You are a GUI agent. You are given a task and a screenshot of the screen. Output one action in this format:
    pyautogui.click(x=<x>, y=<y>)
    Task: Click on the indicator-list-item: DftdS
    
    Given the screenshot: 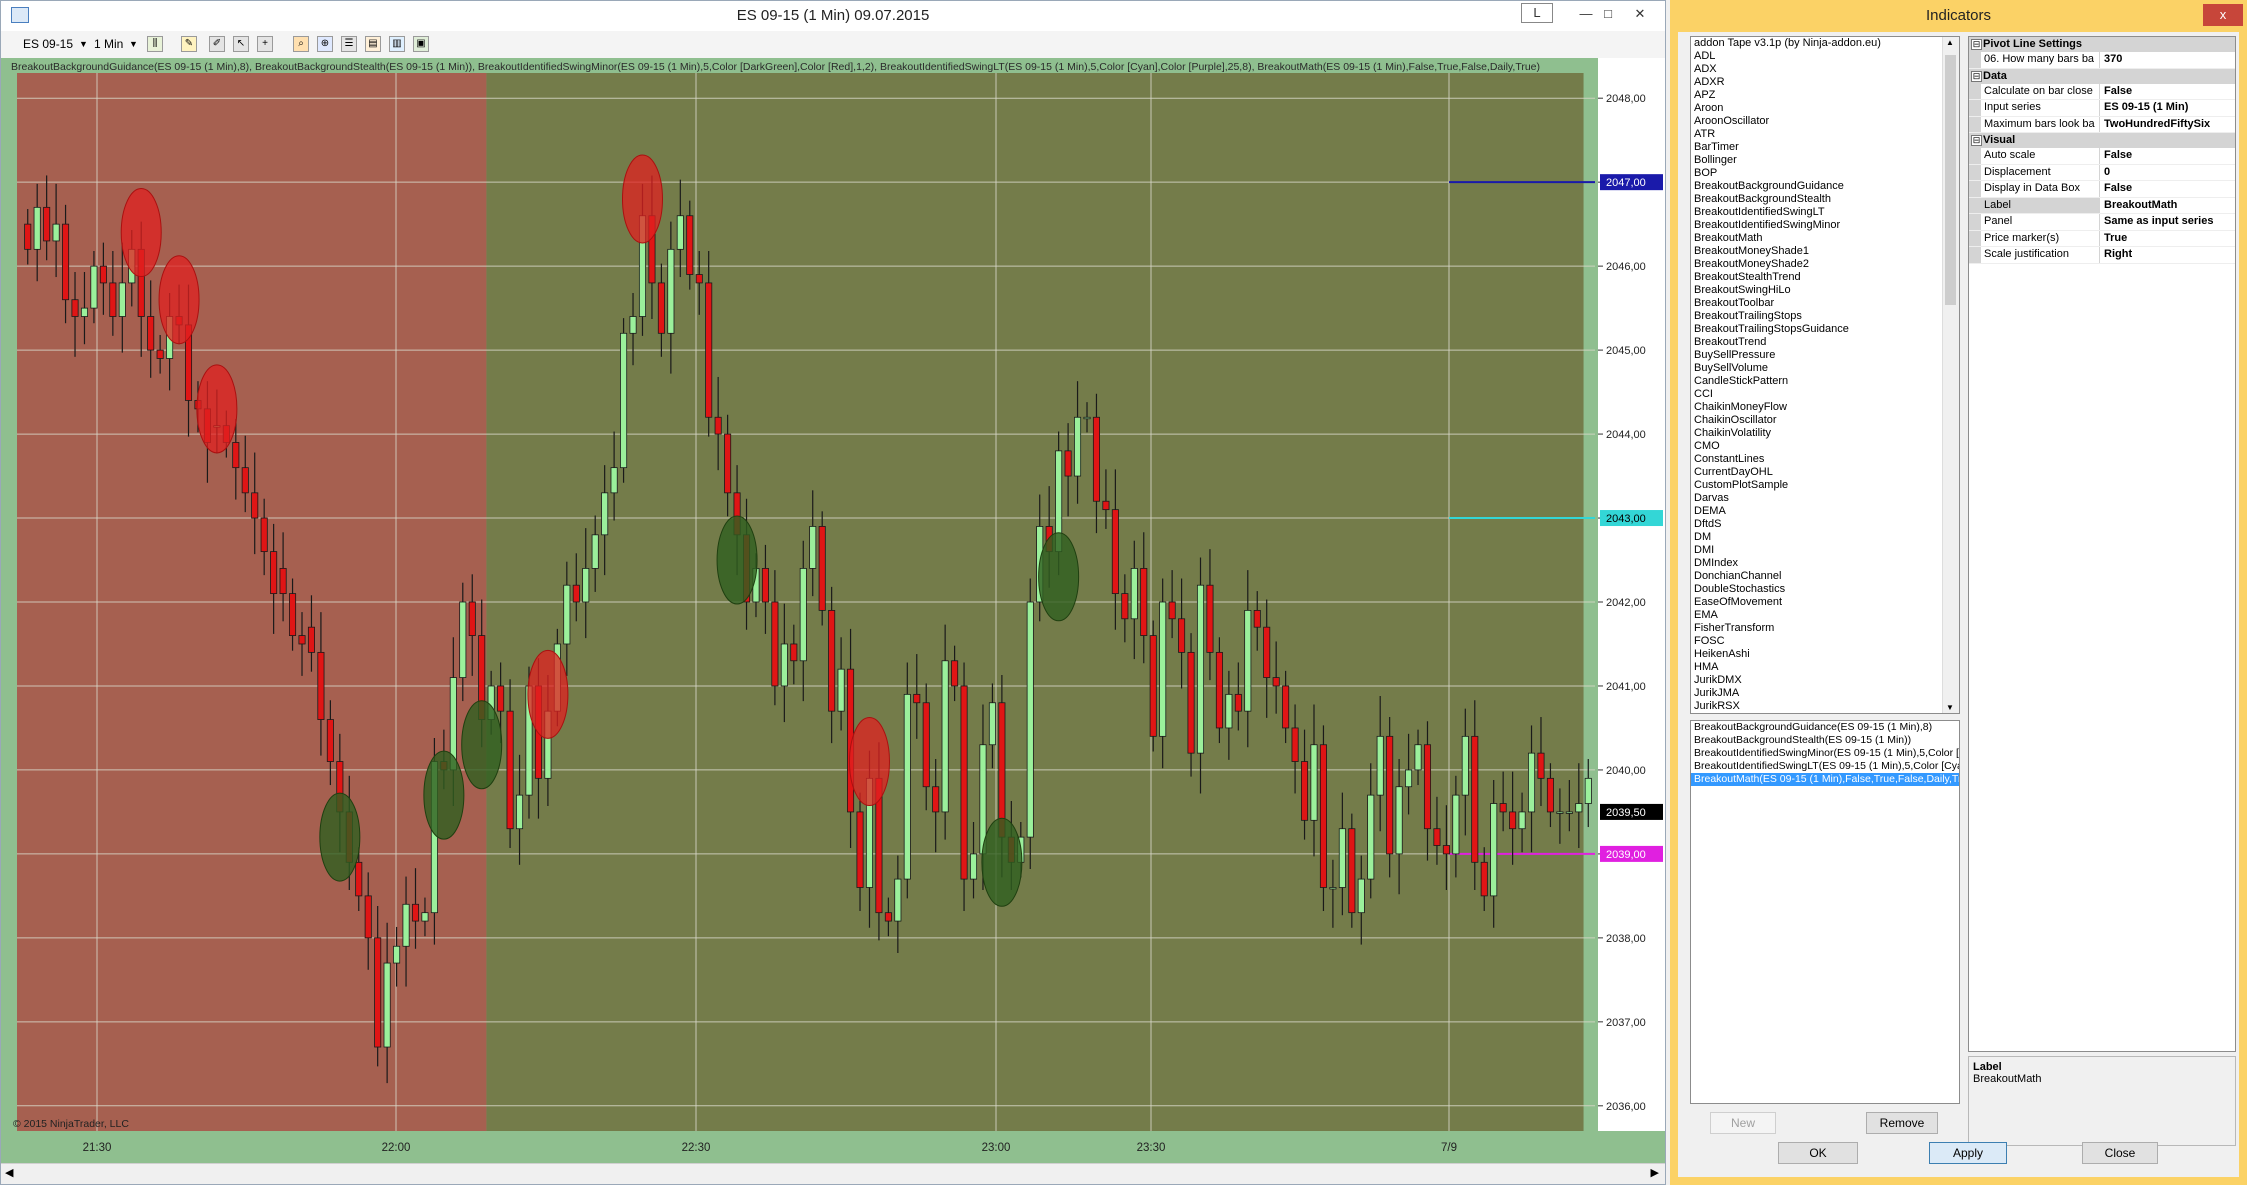 What is the action you would take?
    pyautogui.click(x=1708, y=524)
    